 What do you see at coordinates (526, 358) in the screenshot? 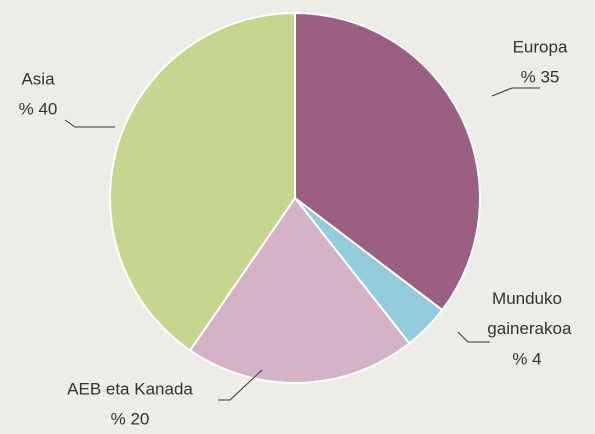
I see `value-label: % 4` at bounding box center [526, 358].